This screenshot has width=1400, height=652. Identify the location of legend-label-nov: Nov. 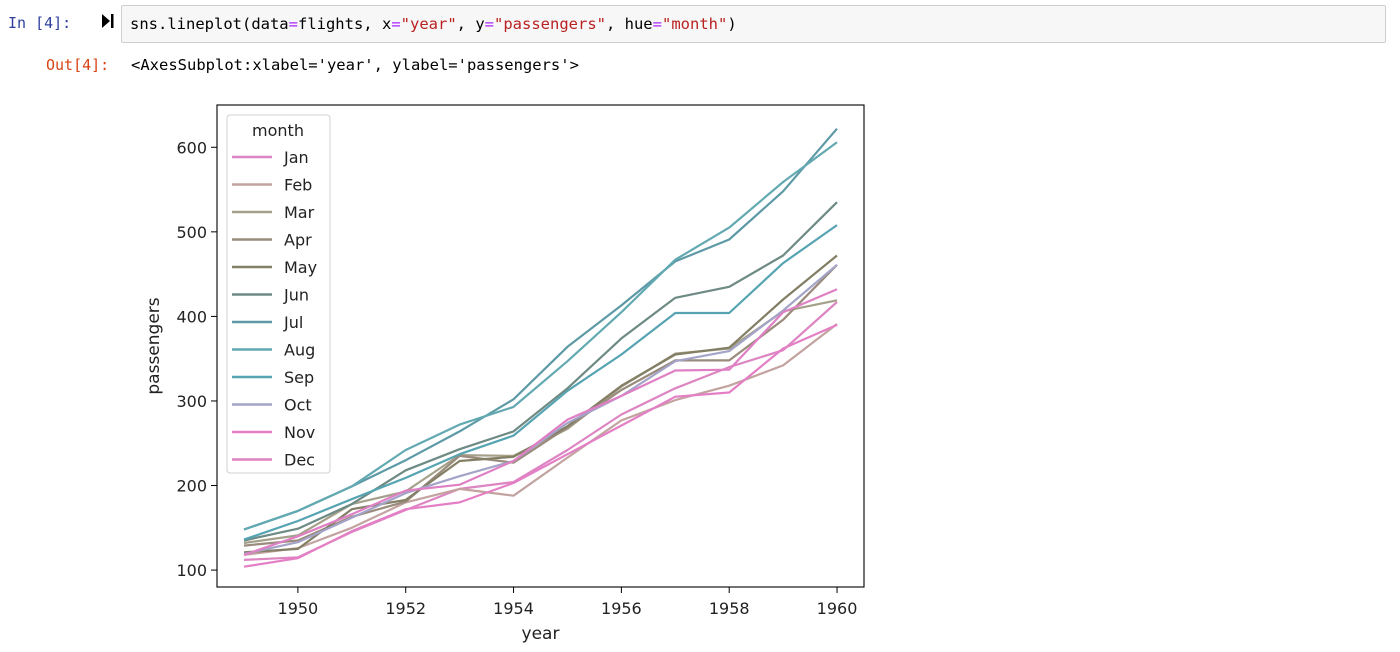
(299, 432).